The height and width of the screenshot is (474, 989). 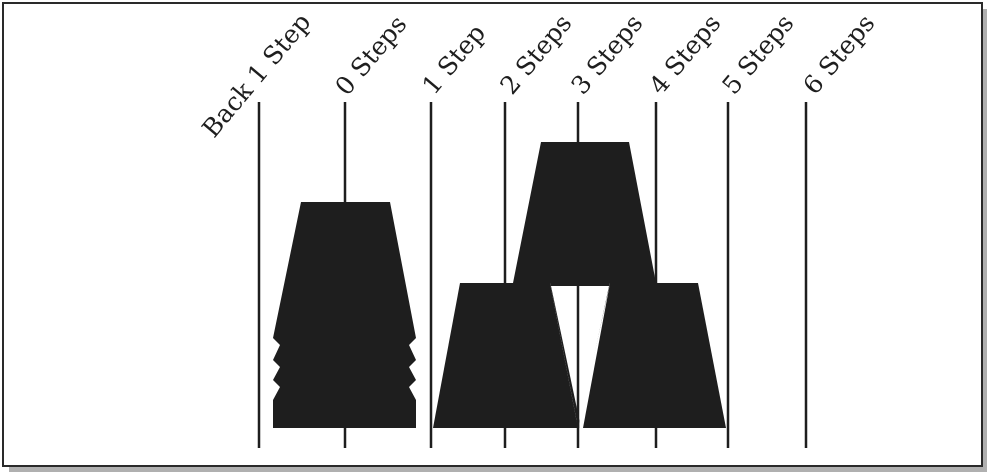 I want to click on center-notch, so click(x=580, y=354).